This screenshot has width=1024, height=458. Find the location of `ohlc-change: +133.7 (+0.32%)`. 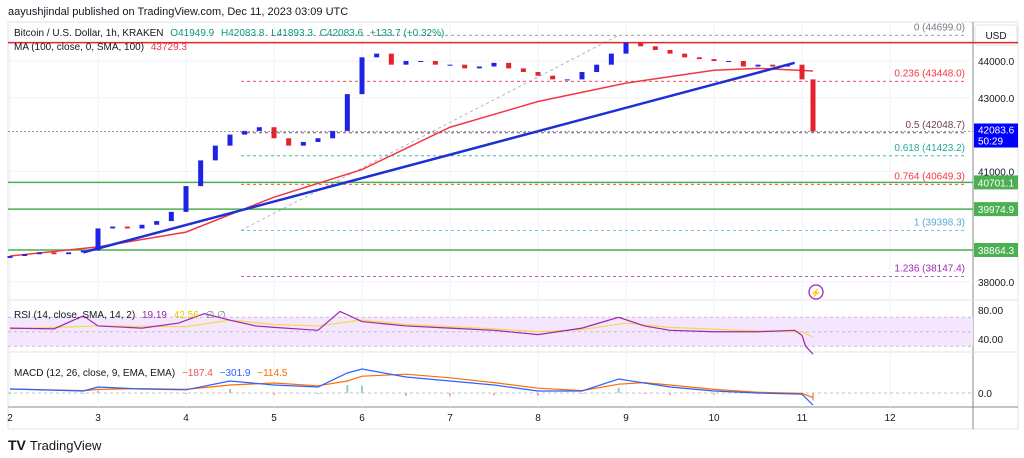

ohlc-change: +133.7 (+0.32%) is located at coordinates (407, 33).